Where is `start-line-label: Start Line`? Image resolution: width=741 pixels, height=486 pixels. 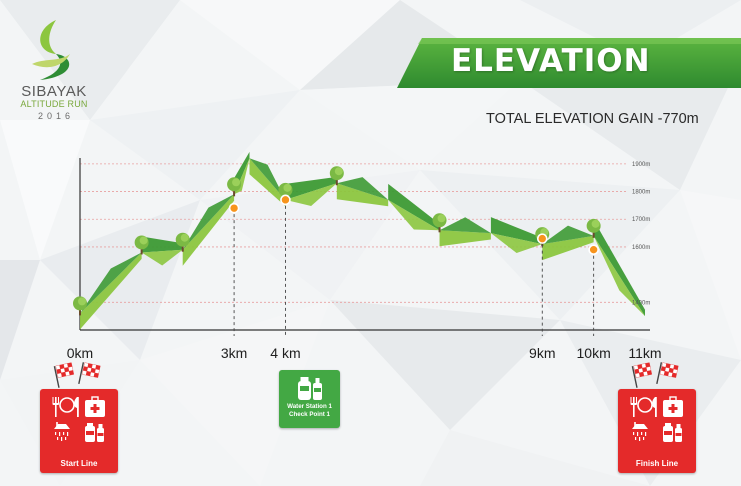
start-line-label: Start Line is located at coordinates (79, 463).